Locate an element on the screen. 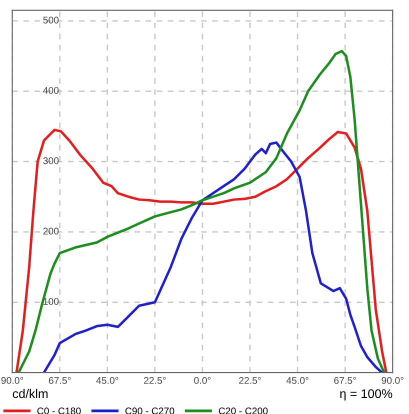 The image size is (409, 414). text: η = 100% is located at coordinates (366, 395).